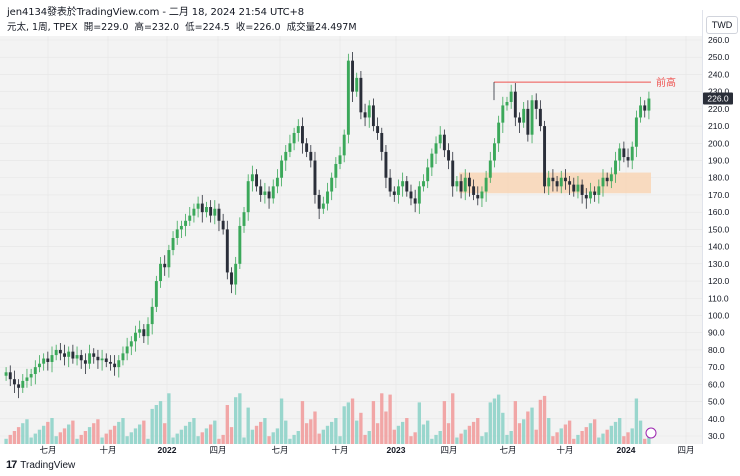 Image resolution: width=740 pixels, height=476 pixels. What do you see at coordinates (396, 450) in the screenshot?
I see `x-tick-label: 2023` at bounding box center [396, 450].